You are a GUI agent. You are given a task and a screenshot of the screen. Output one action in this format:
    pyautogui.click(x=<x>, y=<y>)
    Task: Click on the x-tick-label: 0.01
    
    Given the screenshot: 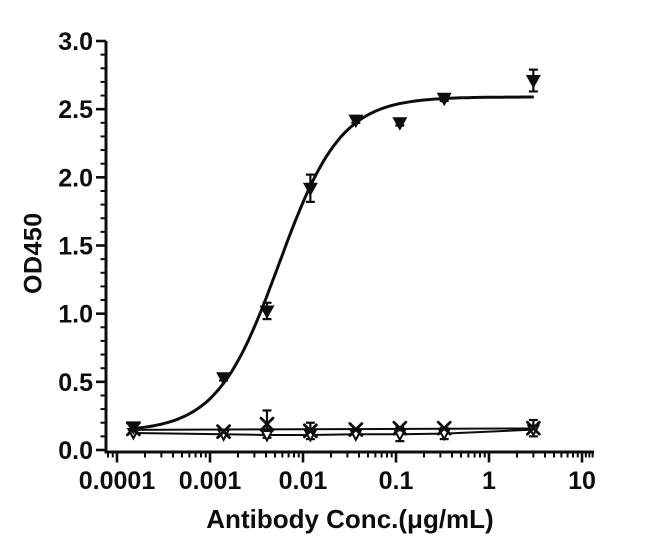 What is the action you would take?
    pyautogui.click(x=303, y=481)
    